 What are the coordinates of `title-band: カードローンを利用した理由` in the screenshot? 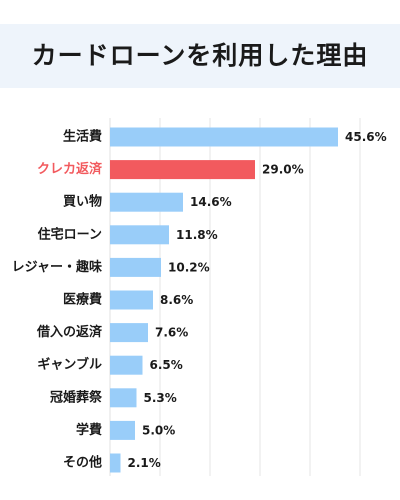 It's located at (200, 56).